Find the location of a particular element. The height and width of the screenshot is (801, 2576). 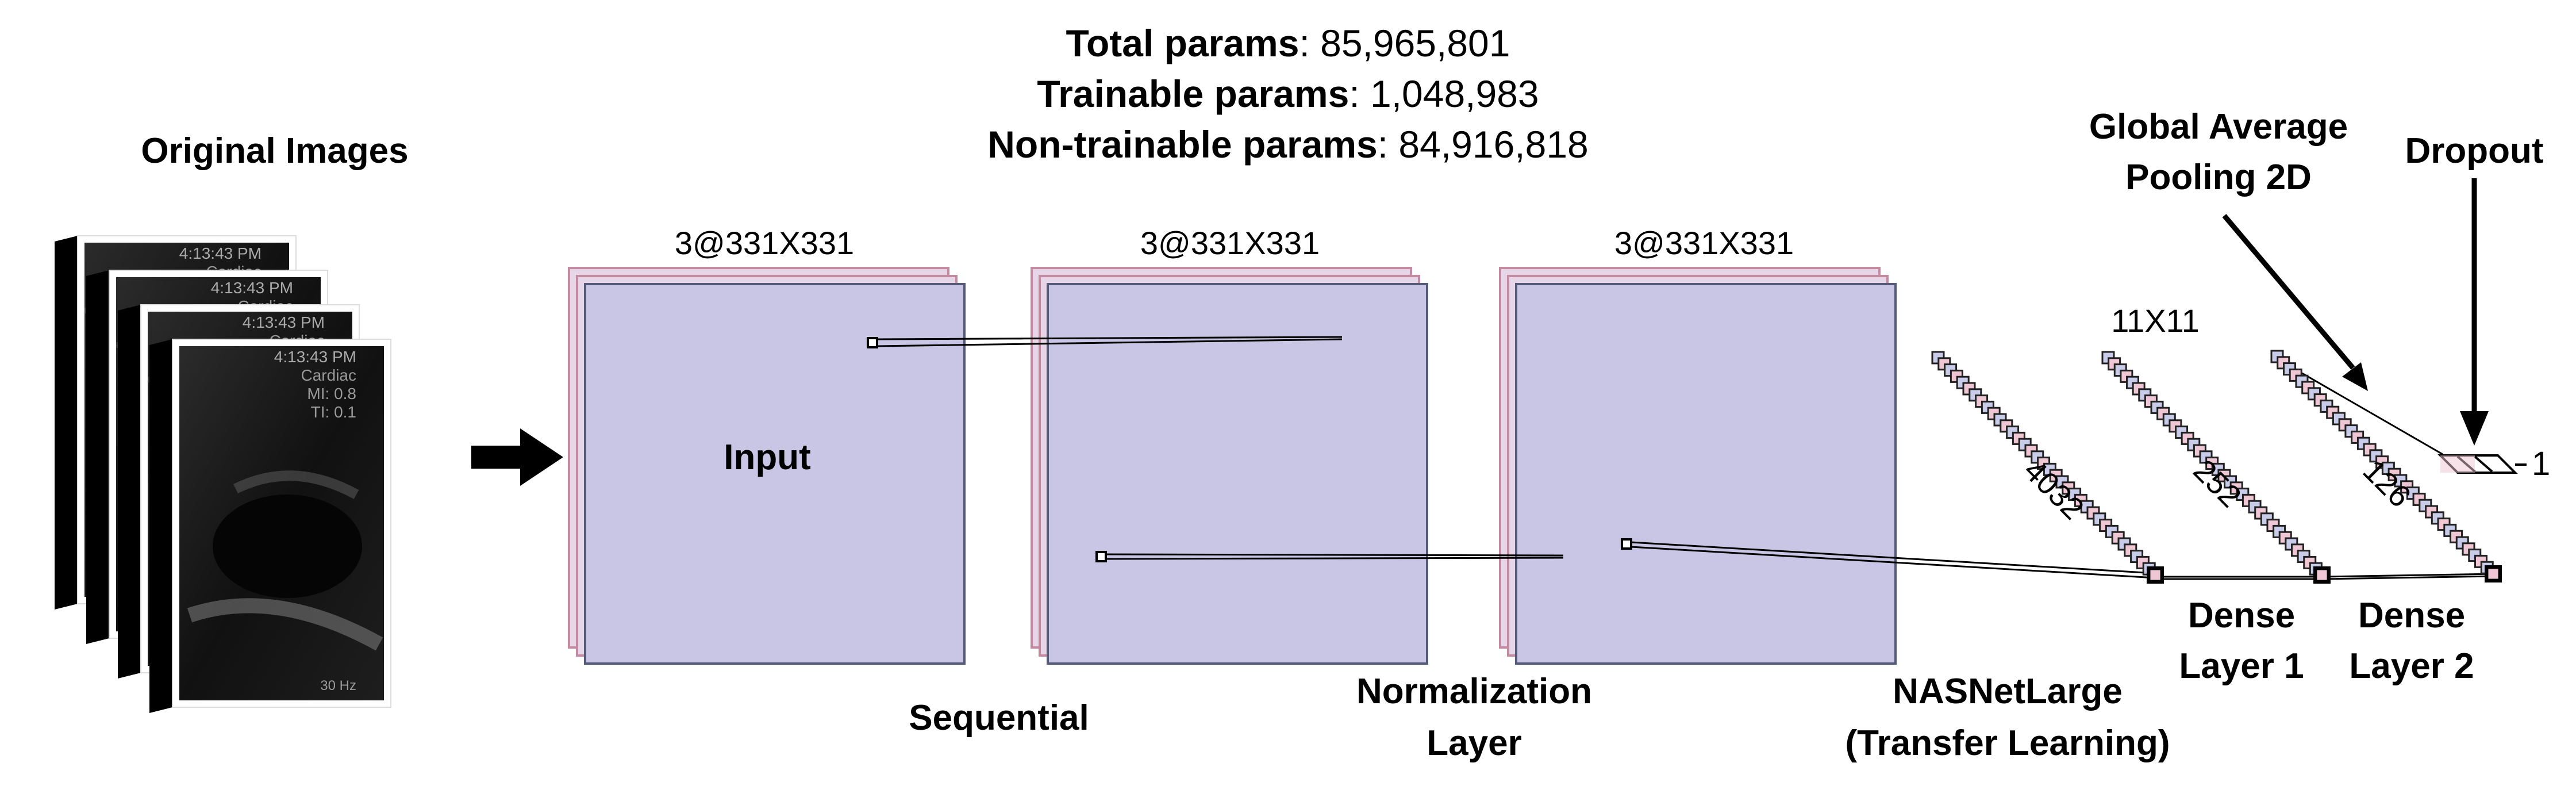

heart-chamber is located at coordinates (287, 546).